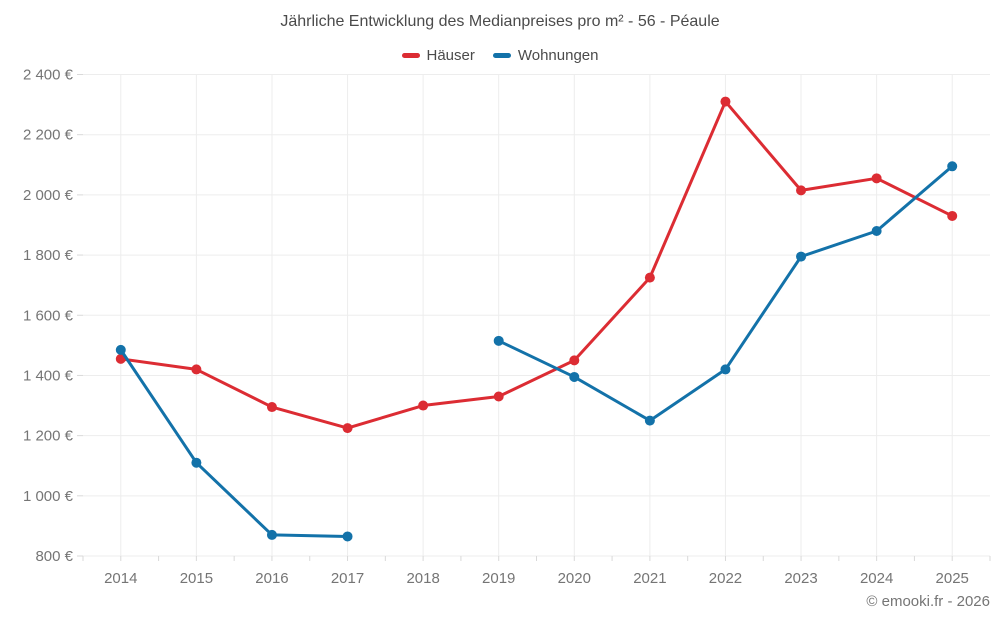 The height and width of the screenshot is (625, 1000). I want to click on legend-label-hauser: Häuser, so click(450, 55).